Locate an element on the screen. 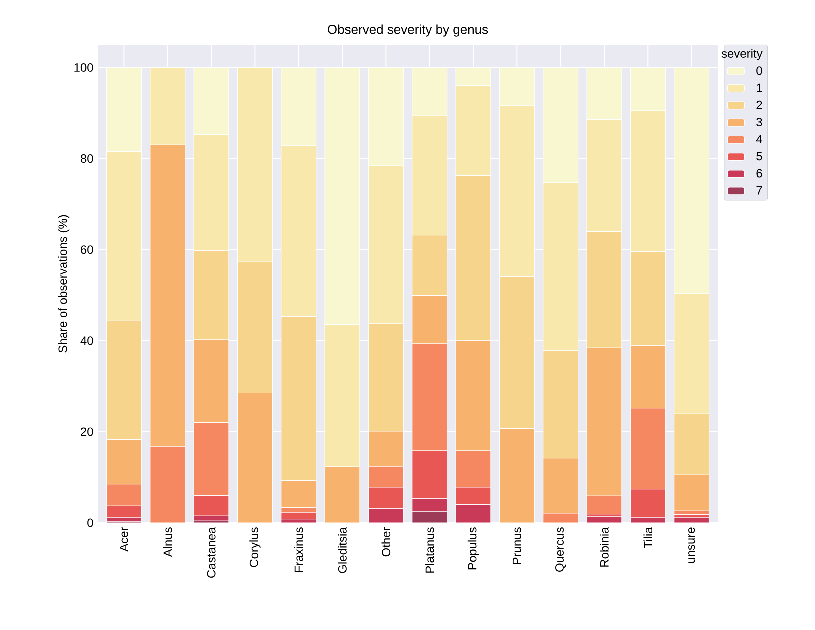 The image size is (815, 630). y-axis-title: Share of observations (%) is located at coordinates (64, 284).